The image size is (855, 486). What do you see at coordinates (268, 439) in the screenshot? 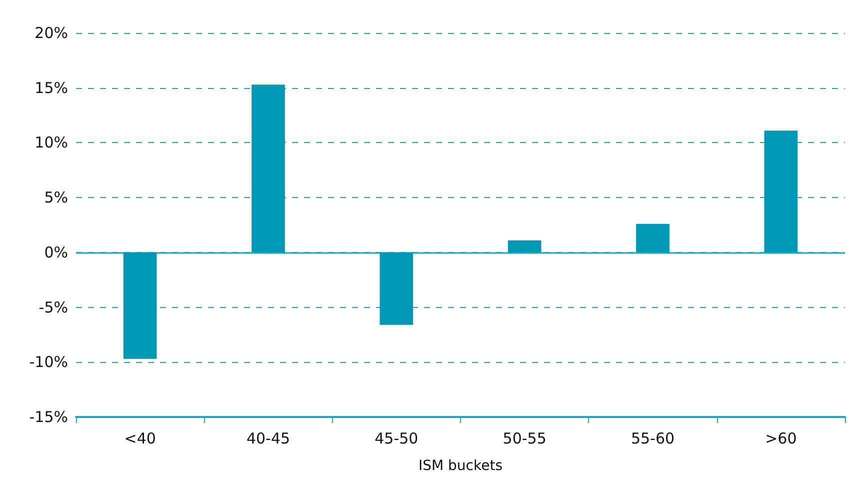
I see `x-tick-label: 40-45` at bounding box center [268, 439].